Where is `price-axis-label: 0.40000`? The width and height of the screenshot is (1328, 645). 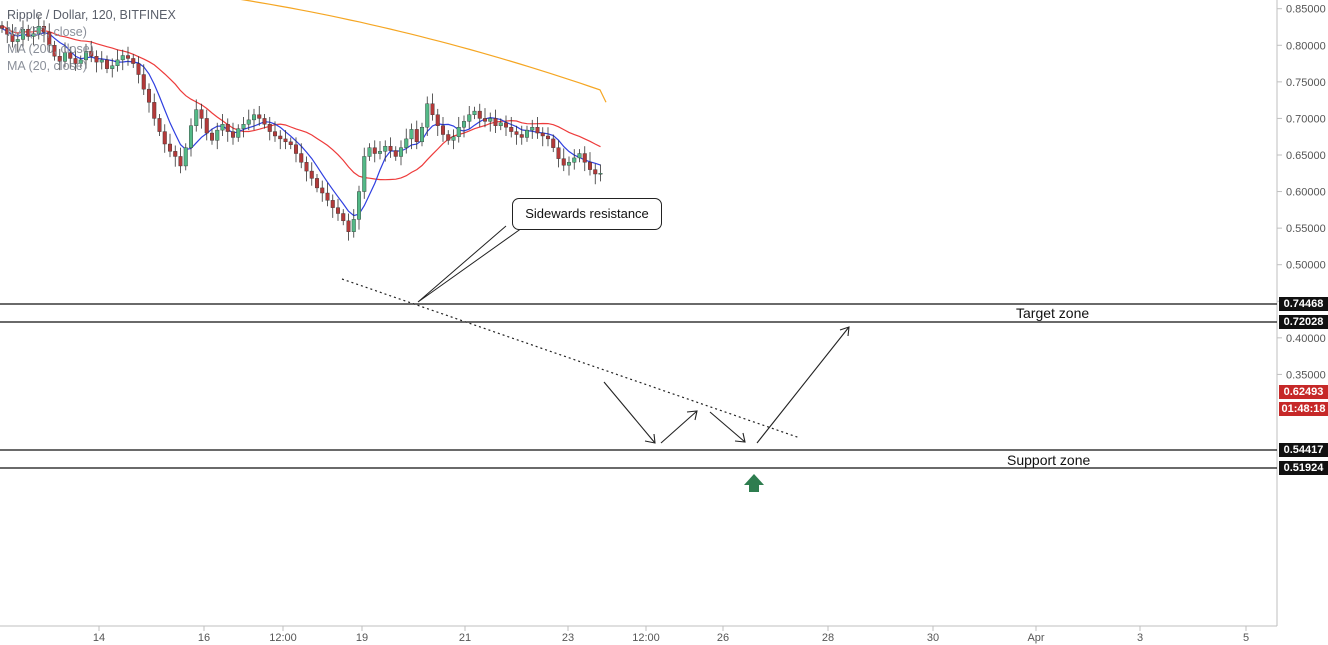 price-axis-label: 0.40000 is located at coordinates (1306, 339).